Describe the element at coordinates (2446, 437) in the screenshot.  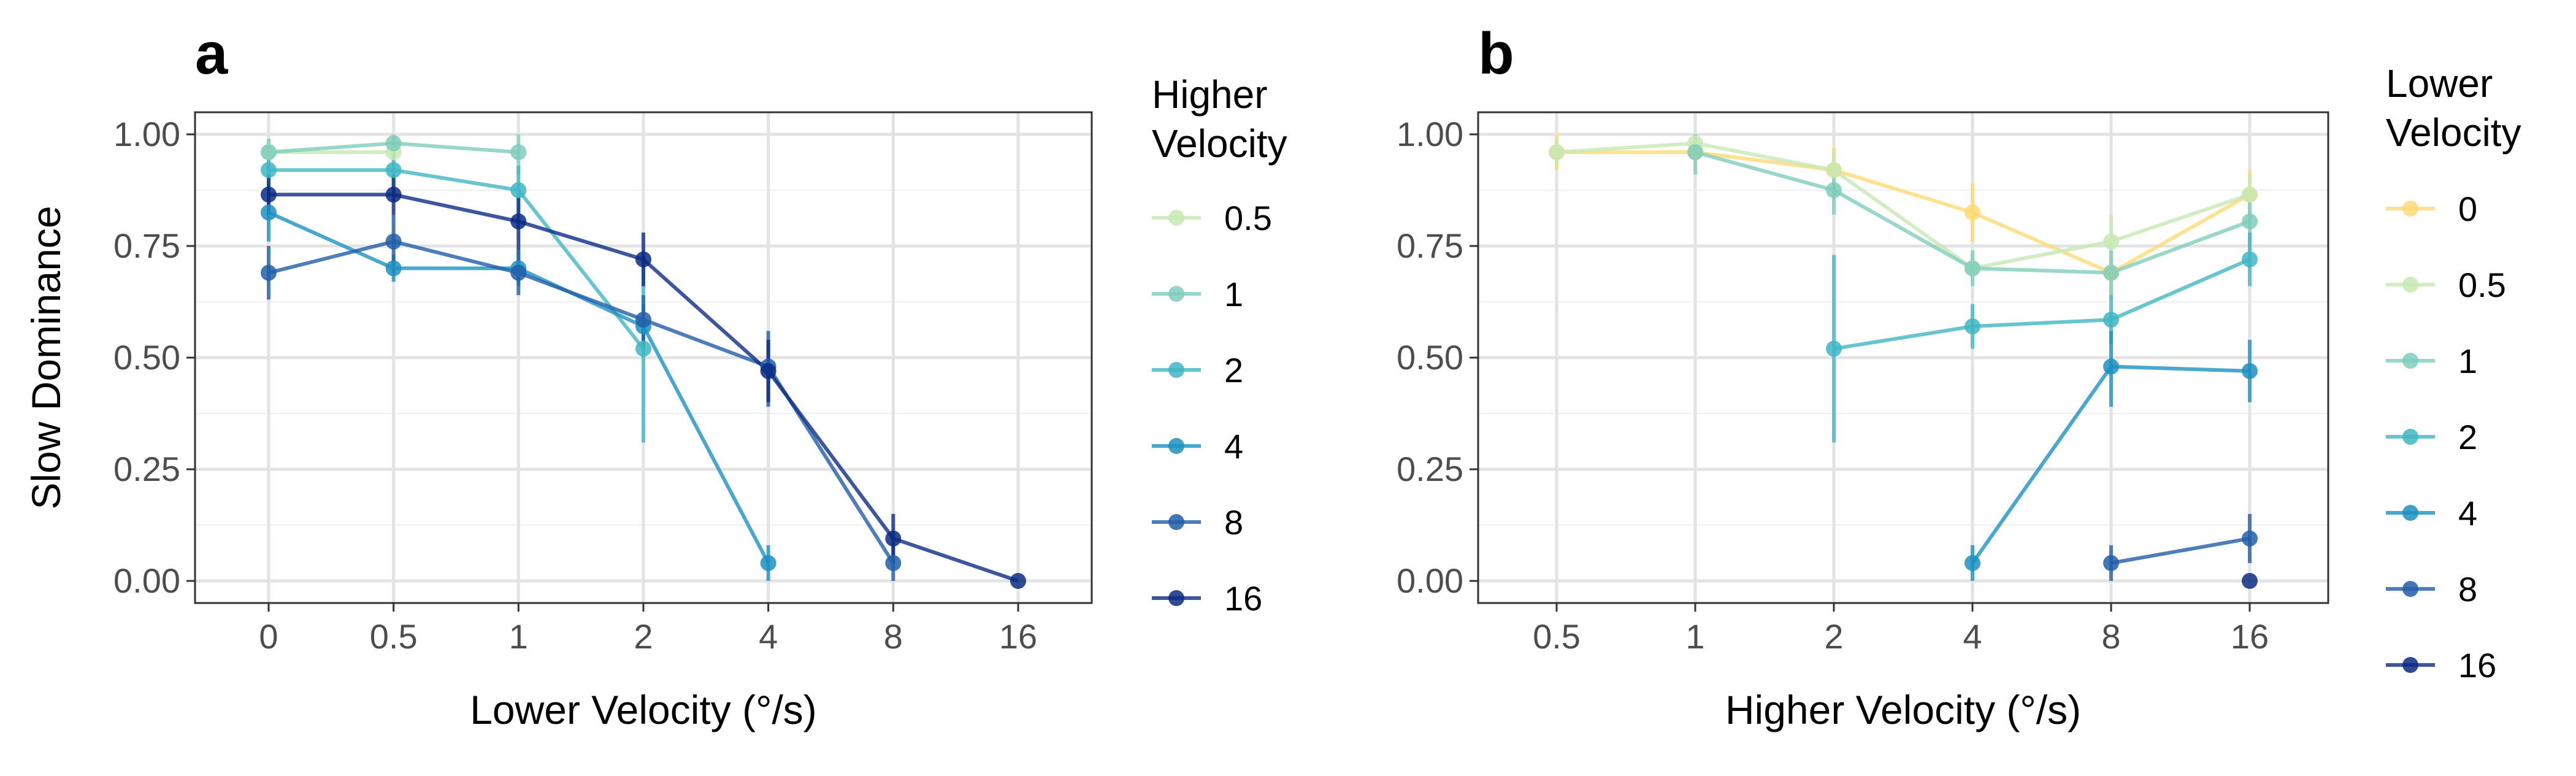
I see `panel-b-legend-items: 0 0.5 1 2 4 8 16` at that location.